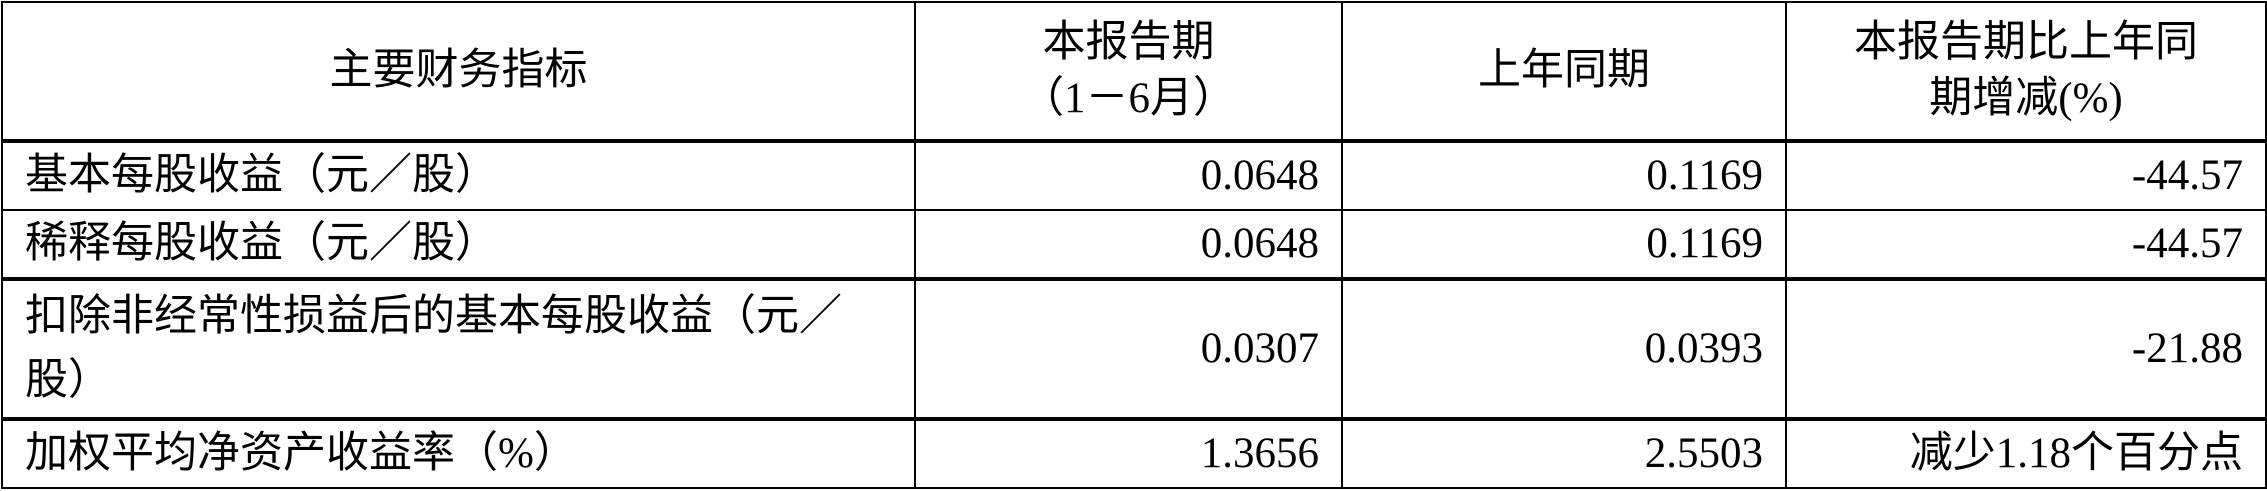 This screenshot has width=2267, height=491. Describe the element at coordinates (1128, 72) in the screenshot. I see `header-current-period: 本报告期 （1－6月）` at that location.